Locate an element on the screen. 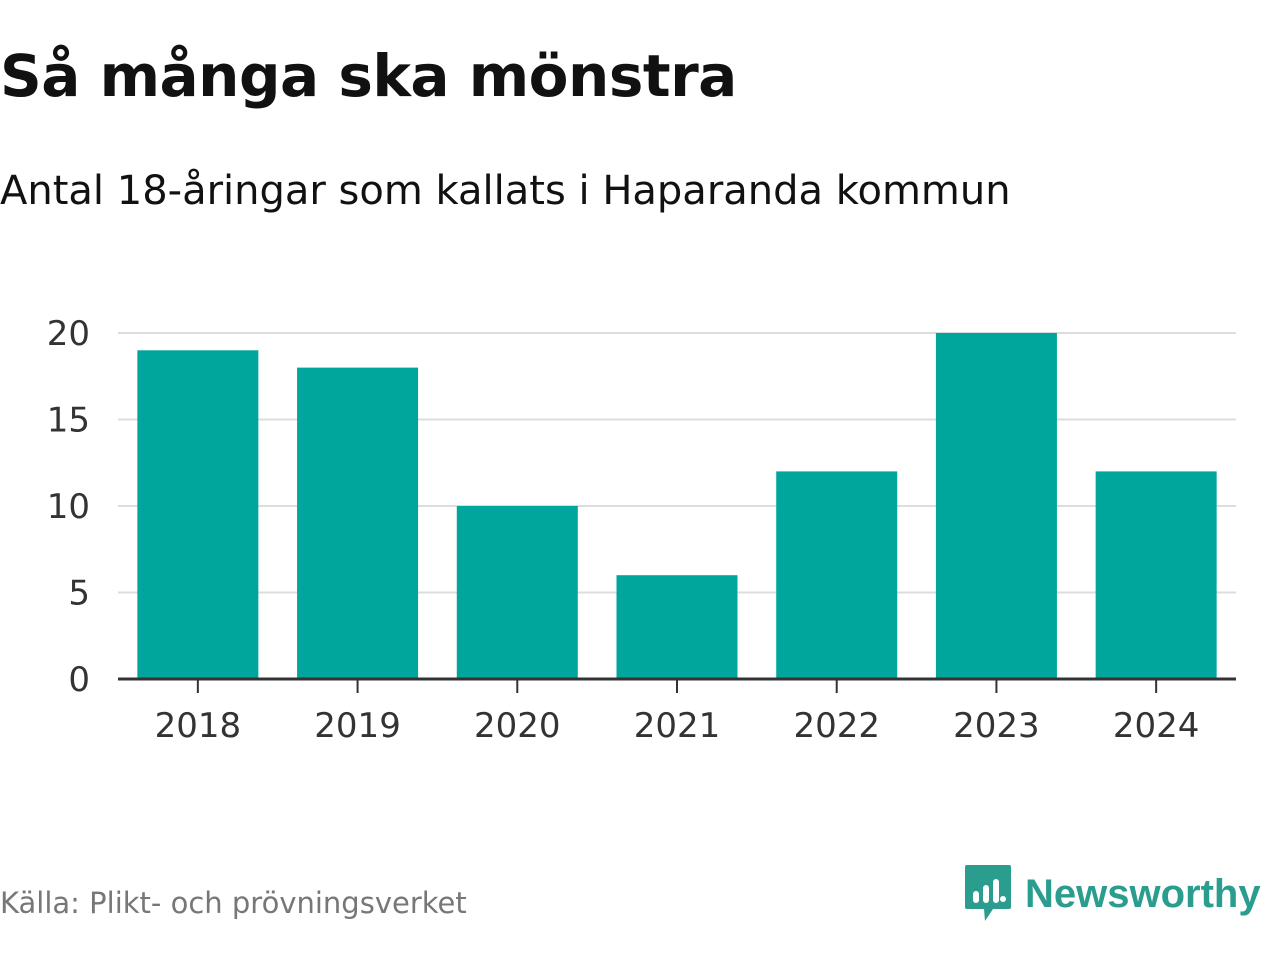 This screenshot has width=1280, height=960. newsworthy-brand: Newsworthy is located at coordinates (1112, 894).